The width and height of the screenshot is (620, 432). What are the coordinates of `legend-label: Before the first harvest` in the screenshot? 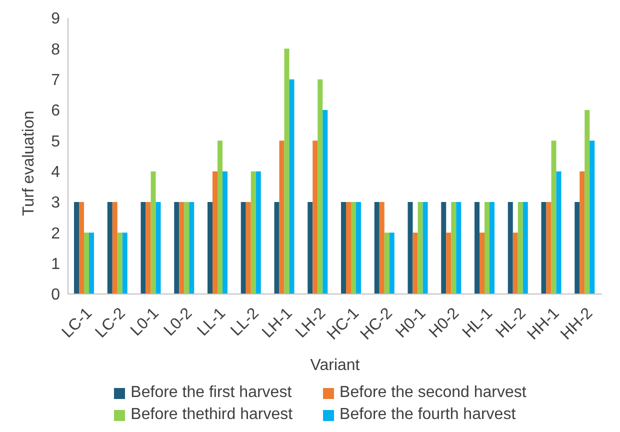 It's located at (211, 393).